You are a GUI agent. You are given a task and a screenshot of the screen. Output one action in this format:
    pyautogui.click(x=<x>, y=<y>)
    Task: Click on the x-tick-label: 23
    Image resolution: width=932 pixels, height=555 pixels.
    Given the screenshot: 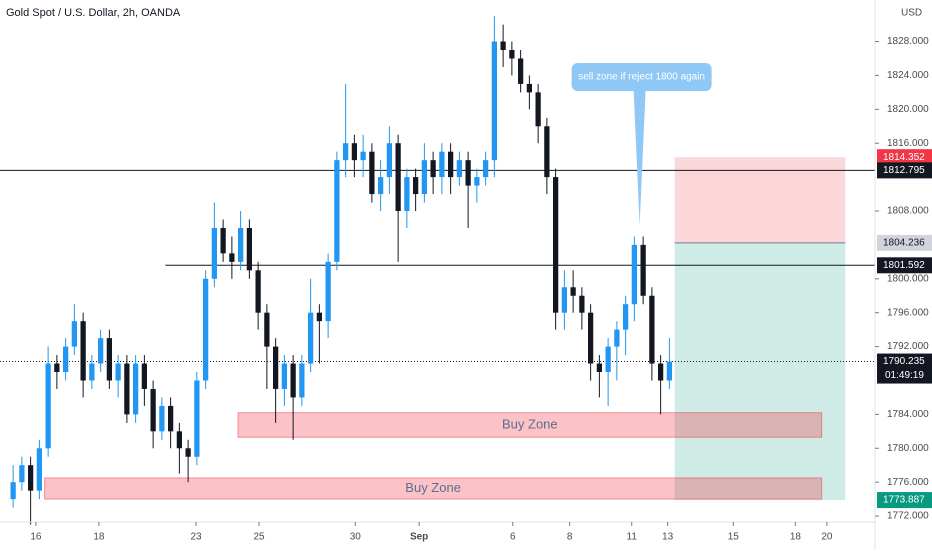 What is the action you would take?
    pyautogui.click(x=196, y=537)
    